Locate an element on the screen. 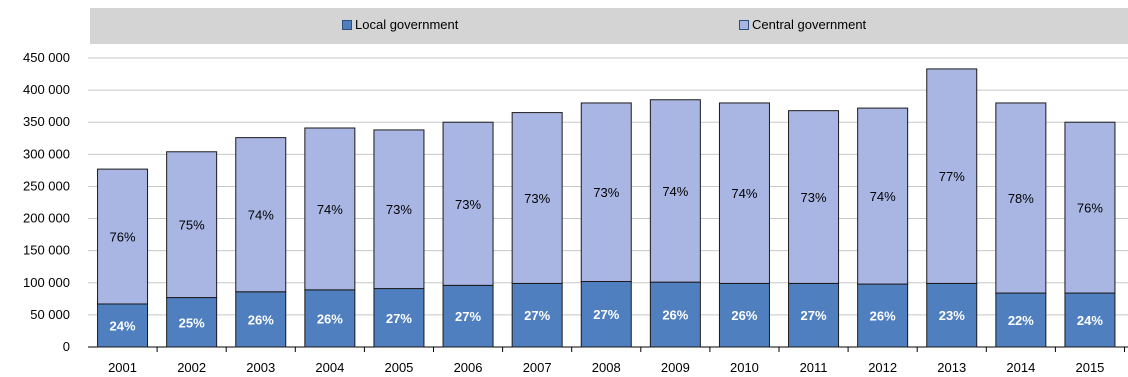  x-tick-label: 2003 is located at coordinates (260, 367).